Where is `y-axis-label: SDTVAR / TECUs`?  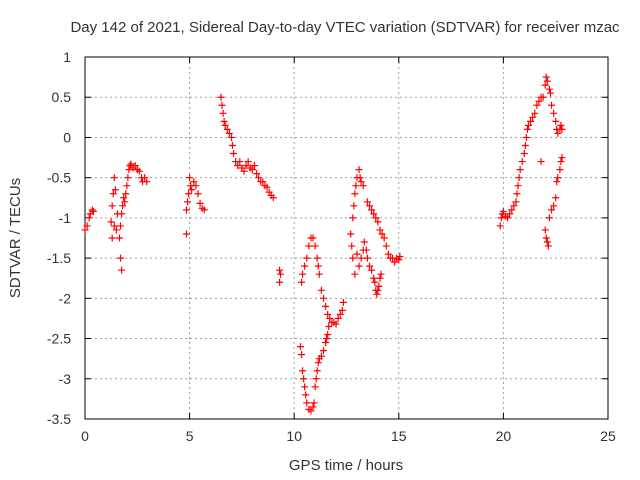
y-axis-label: SDTVAR / TECUs is located at coordinates (15, 238).